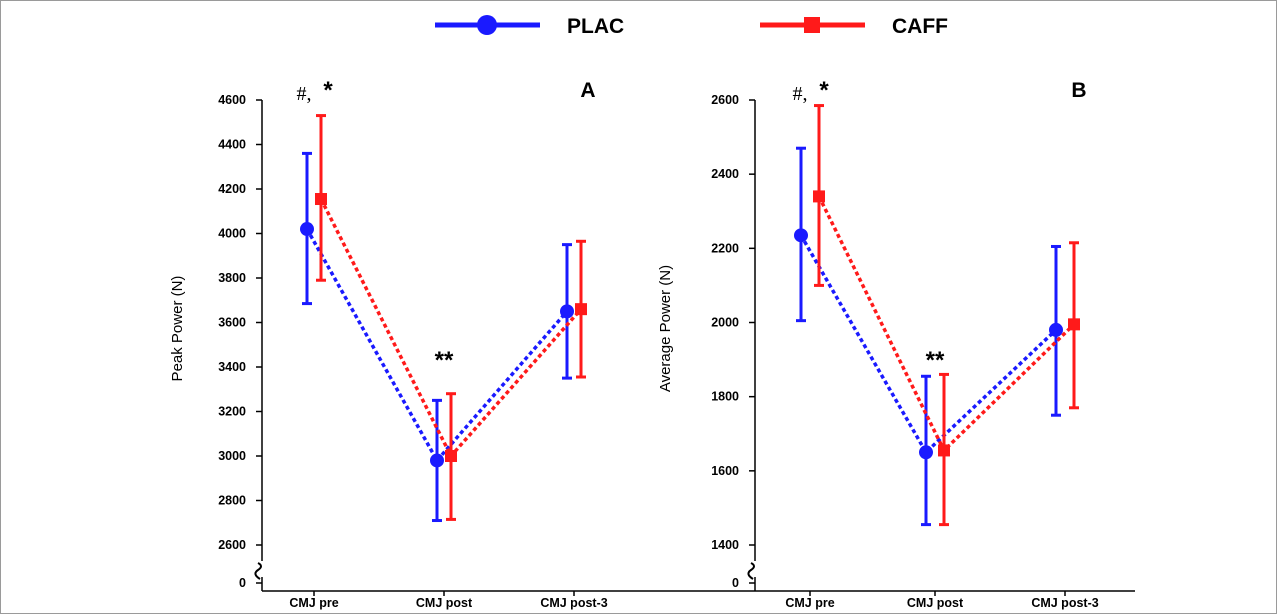 The image size is (1277, 614). Describe the element at coordinates (725, 397) in the screenshot. I see `y-tick-label: 1800` at that location.